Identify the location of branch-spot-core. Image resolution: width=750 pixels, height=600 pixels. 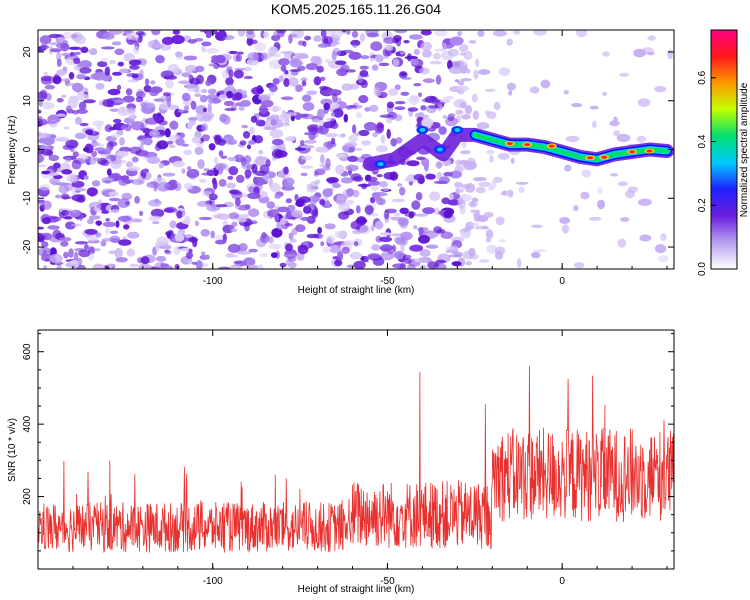
(457, 130).